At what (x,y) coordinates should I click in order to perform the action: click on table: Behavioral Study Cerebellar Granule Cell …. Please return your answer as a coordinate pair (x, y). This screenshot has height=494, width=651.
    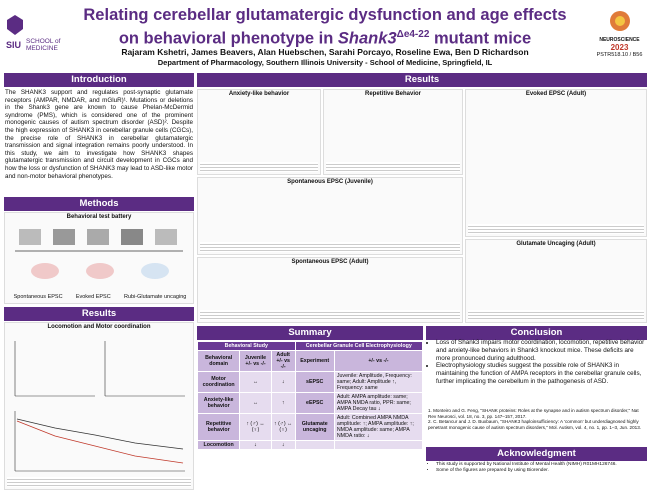
    Looking at the image, I should click on (310, 395).